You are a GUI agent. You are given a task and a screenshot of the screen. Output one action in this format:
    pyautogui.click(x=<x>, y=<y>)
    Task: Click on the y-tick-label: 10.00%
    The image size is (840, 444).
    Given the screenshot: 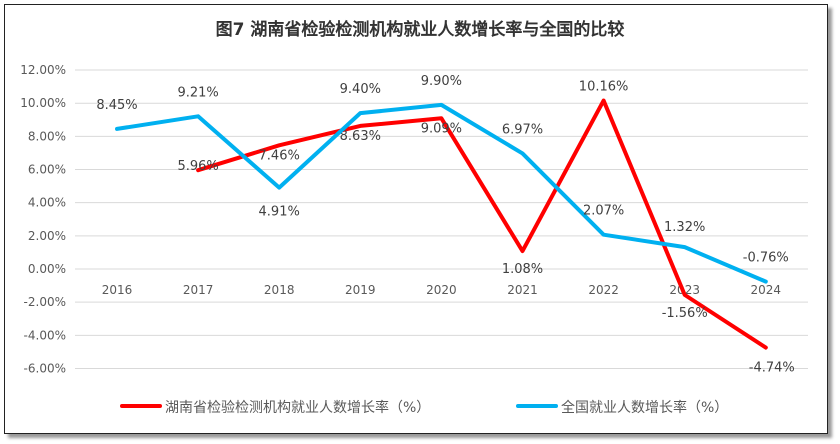 What is the action you would take?
    pyautogui.click(x=43, y=103)
    